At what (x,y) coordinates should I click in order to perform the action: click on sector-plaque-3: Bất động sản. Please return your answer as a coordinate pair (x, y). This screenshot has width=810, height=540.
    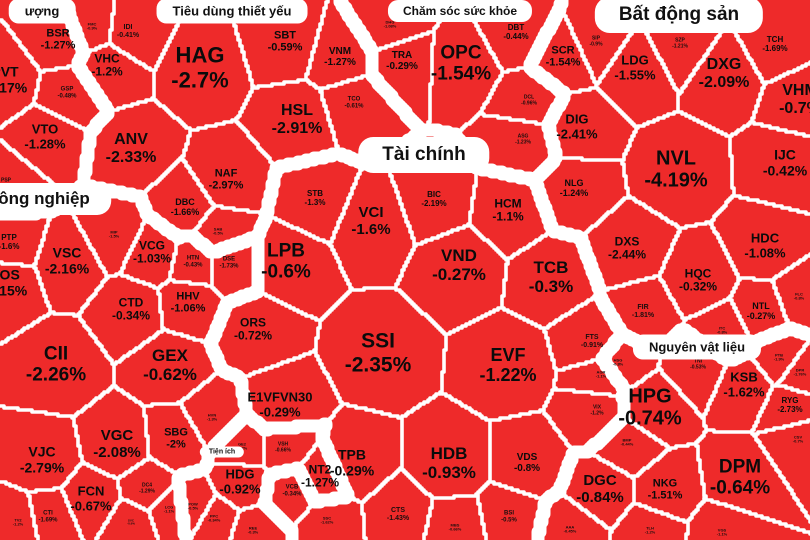
    Looking at the image, I should click on (679, 16).